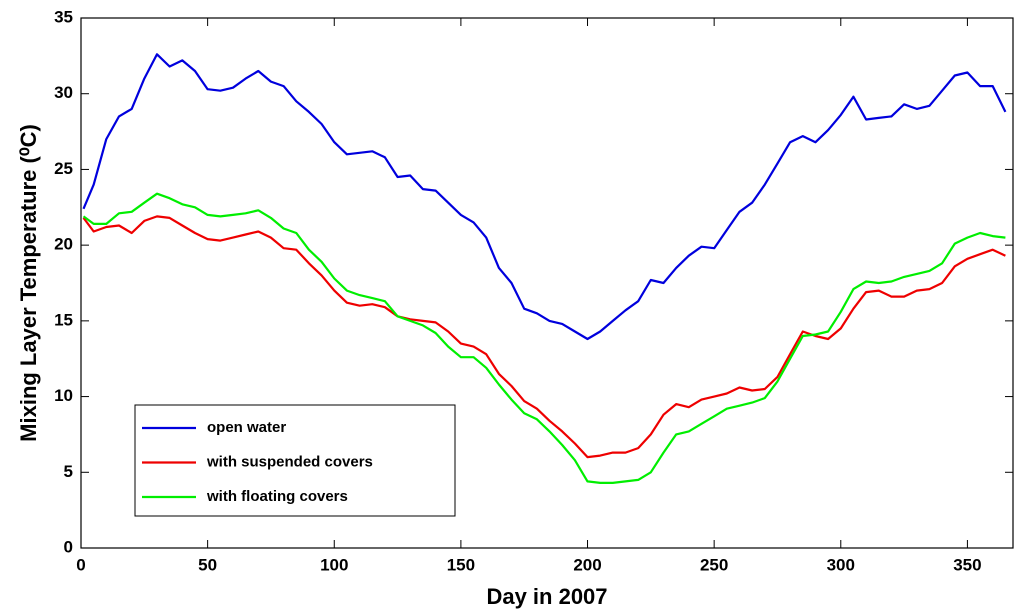 Image resolution: width=1014 pixels, height=611 pixels. What do you see at coordinates (841, 564) in the screenshot?
I see `x-tick-label: 300` at bounding box center [841, 564].